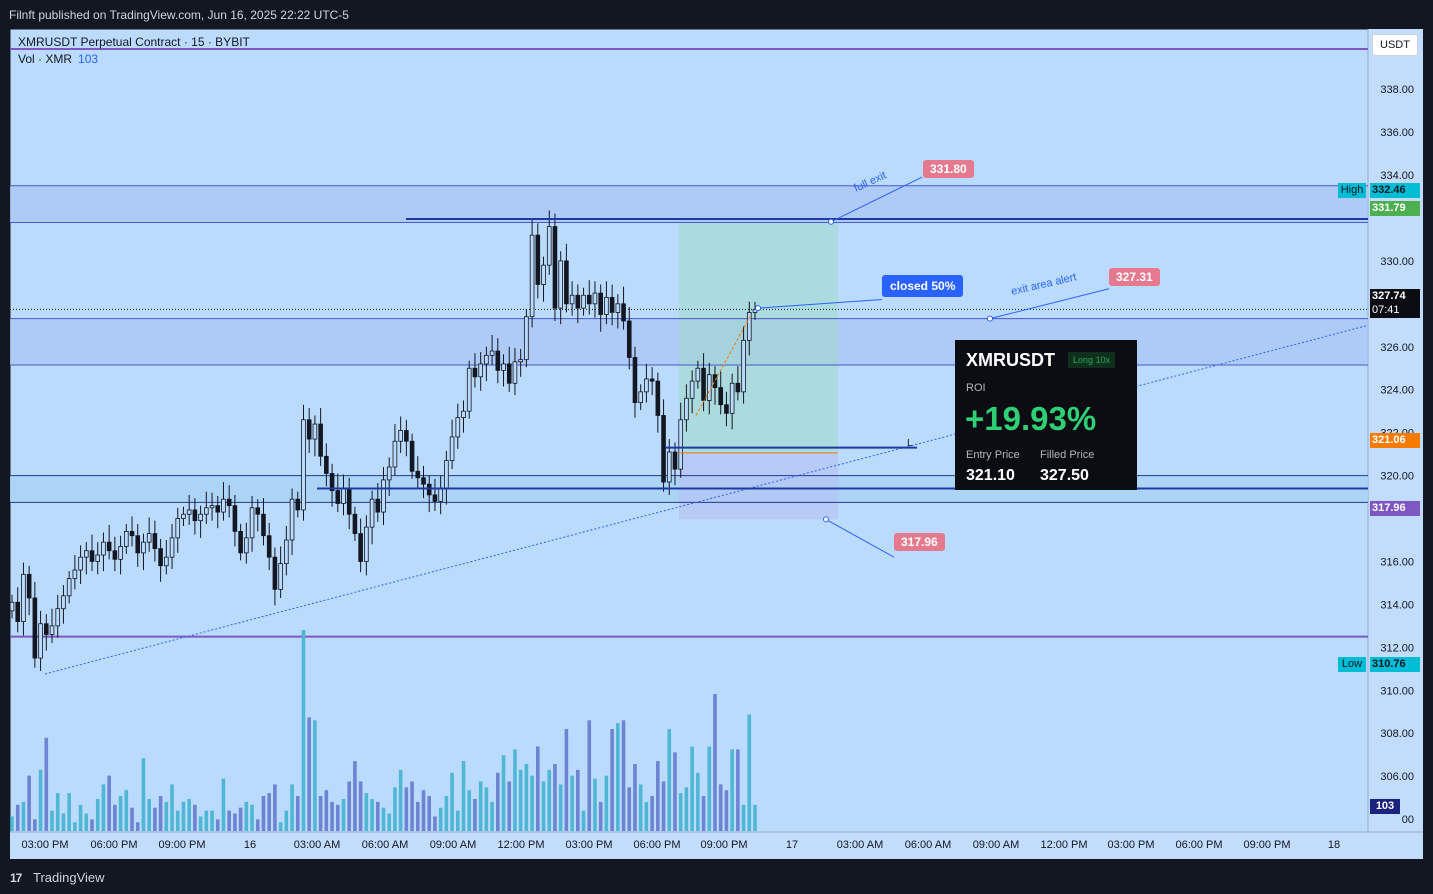  Describe the element at coordinates (1397, 691) in the screenshot. I see `price-tick-label: 310.00` at that location.